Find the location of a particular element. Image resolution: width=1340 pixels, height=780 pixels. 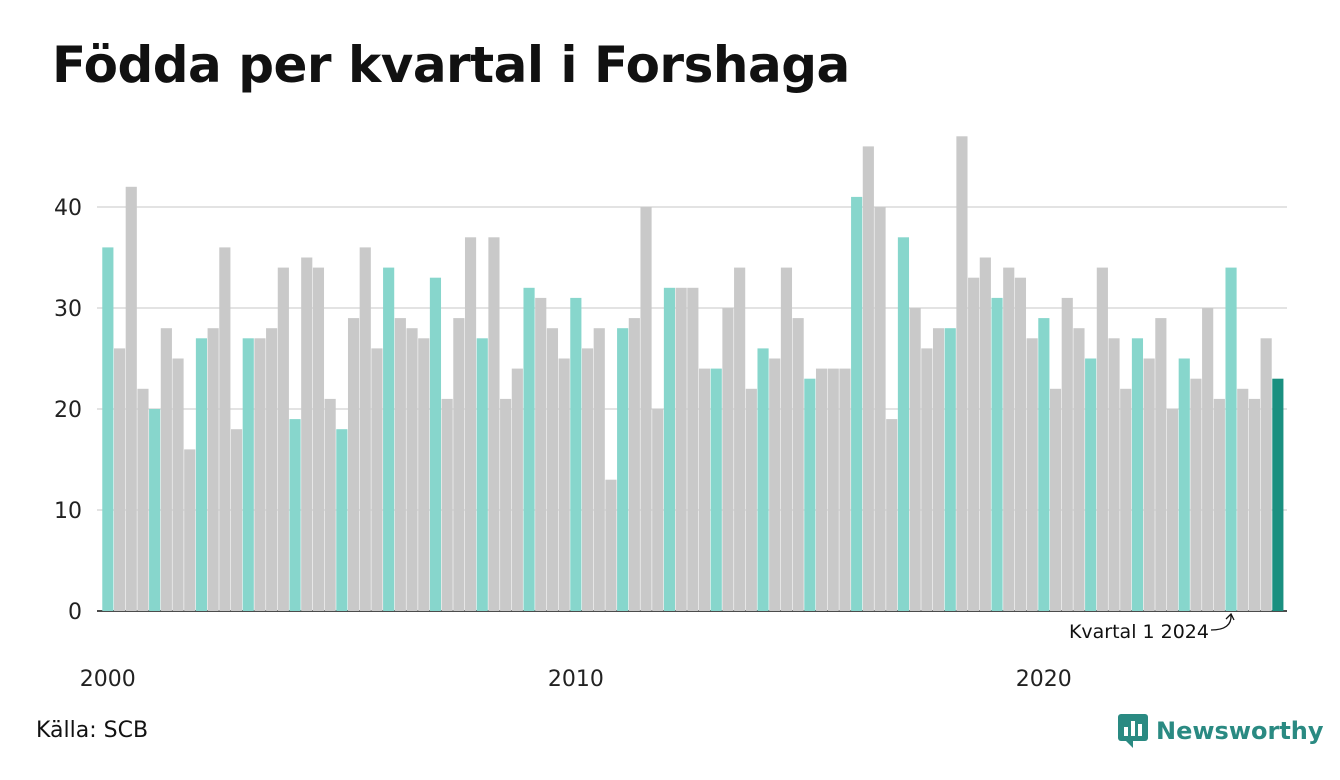

x-tick-label: 2020 is located at coordinates (1044, 679).